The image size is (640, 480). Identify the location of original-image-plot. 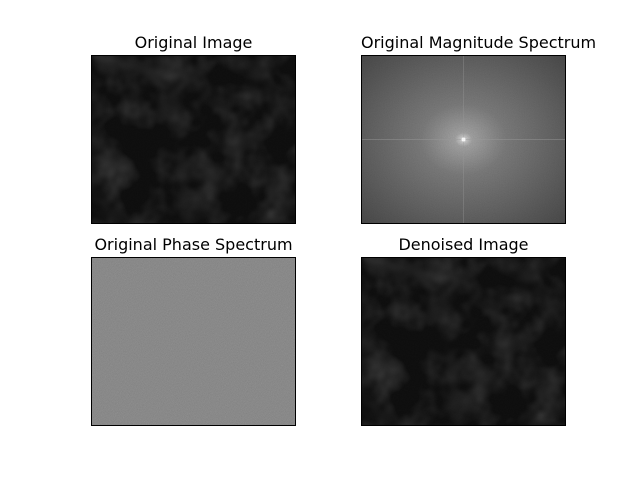
(193, 139).